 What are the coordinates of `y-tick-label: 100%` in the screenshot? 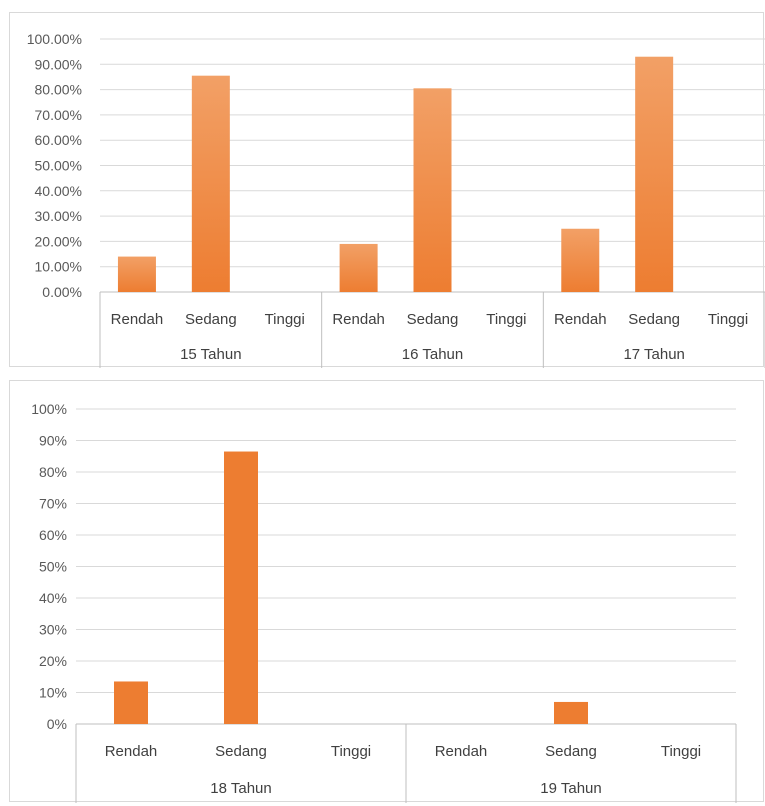 It's located at (49, 409).